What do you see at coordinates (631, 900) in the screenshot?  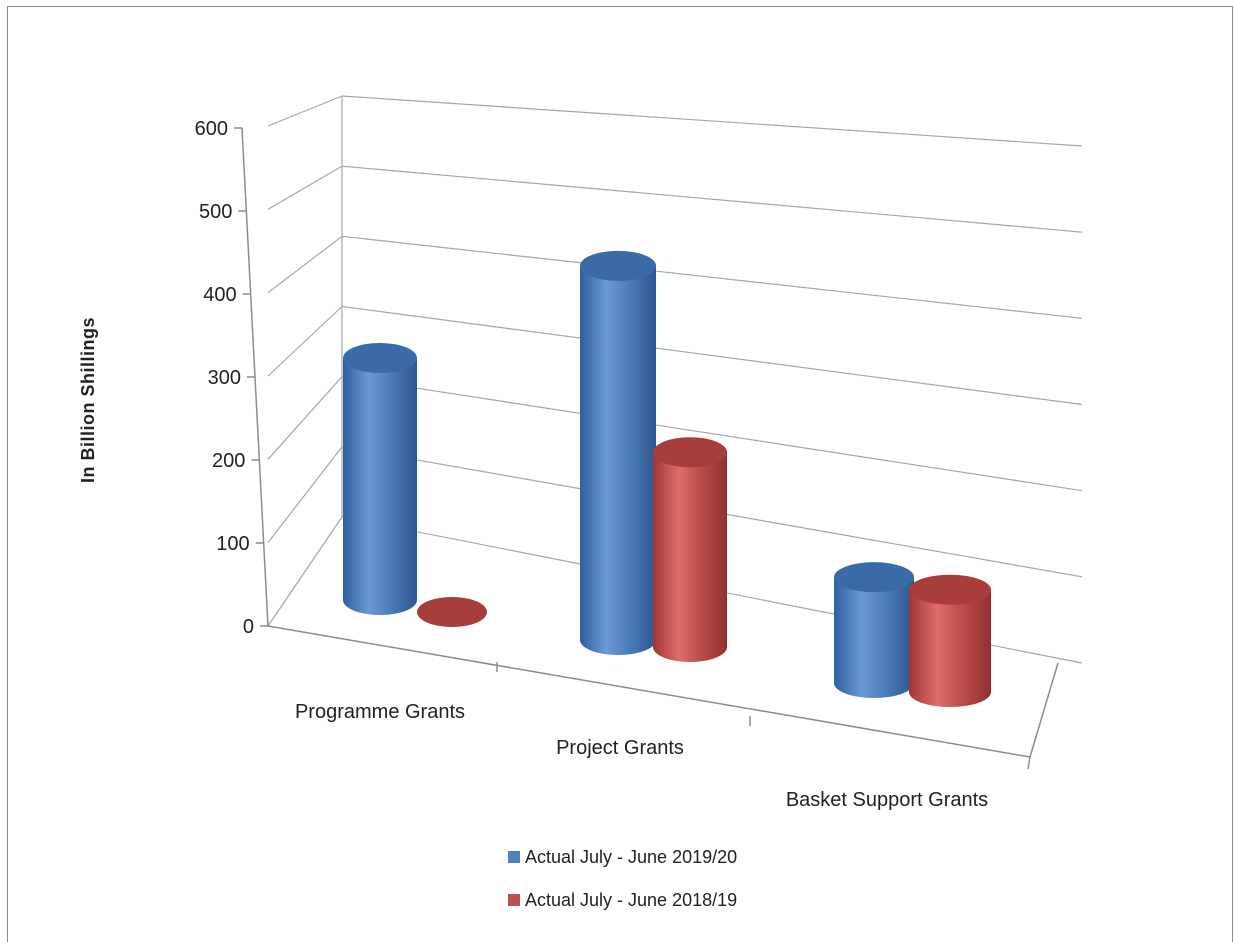 I see `legend-label: Actual July - June 2018/19` at bounding box center [631, 900].